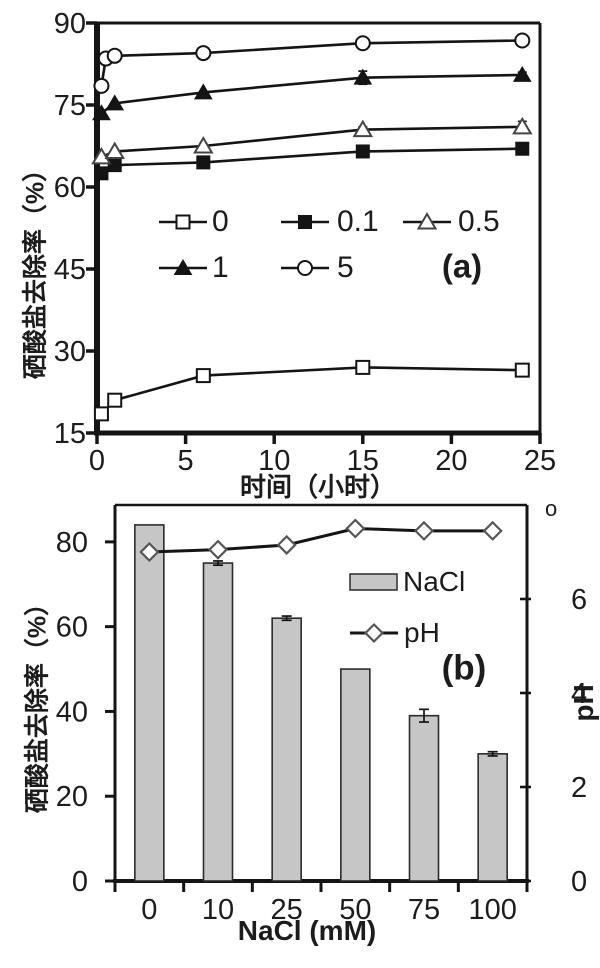  I want to click on chart-b-right-axis-top-mark: o, so click(551, 508).